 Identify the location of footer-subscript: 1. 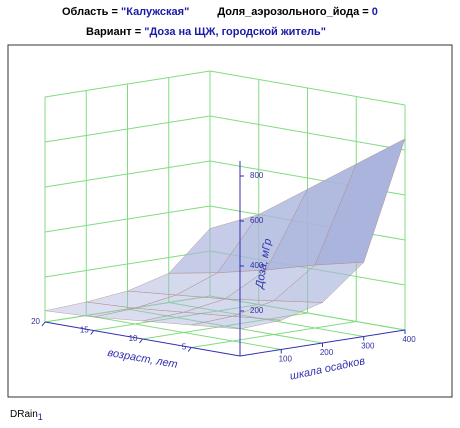
(40, 417).